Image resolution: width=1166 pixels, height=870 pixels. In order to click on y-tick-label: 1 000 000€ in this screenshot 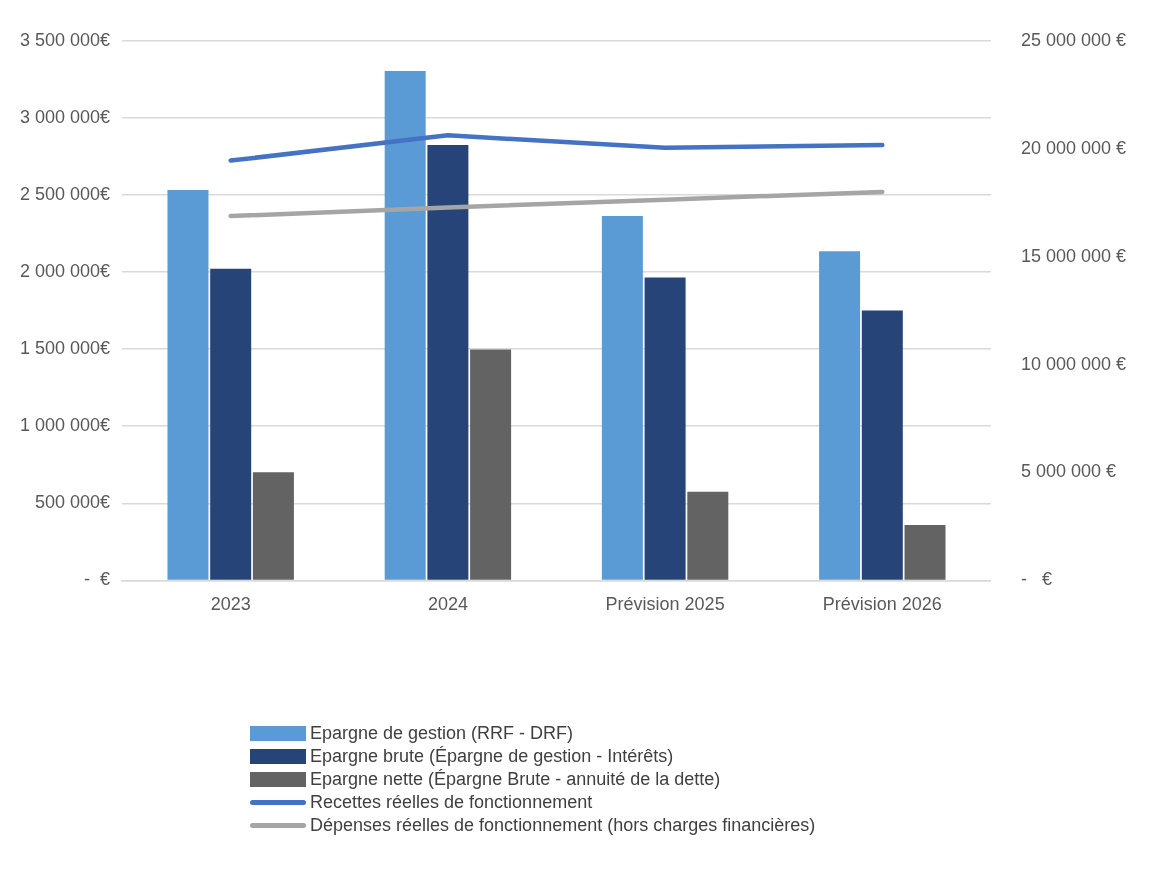, I will do `click(65, 425)`.